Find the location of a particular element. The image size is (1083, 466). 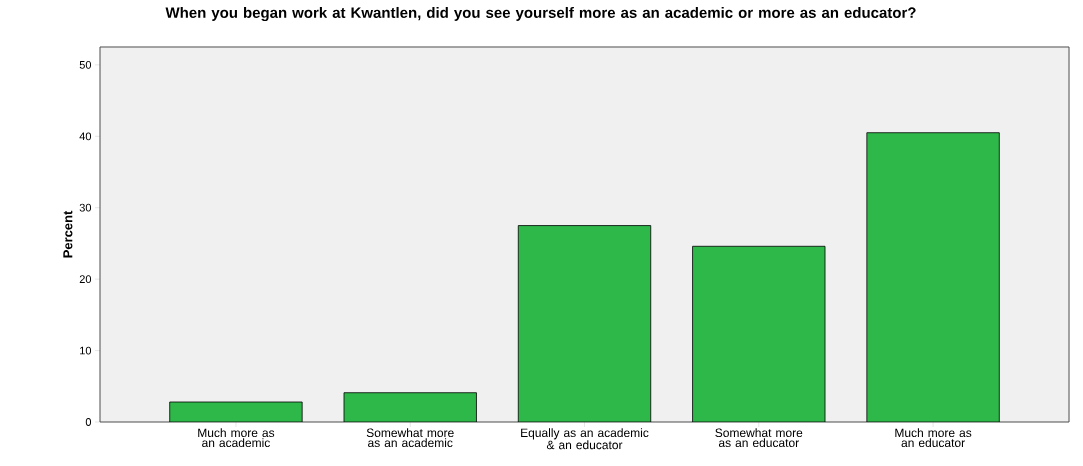

y-tick-label: 50 is located at coordinates (85, 64).